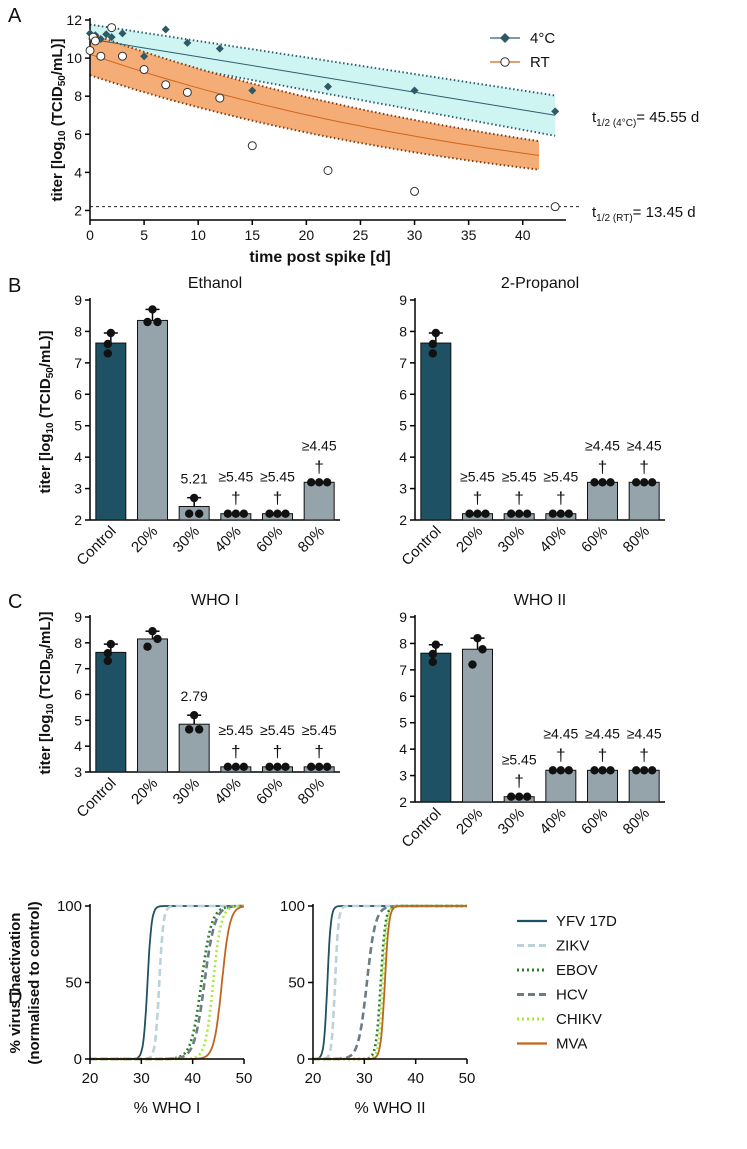  Describe the element at coordinates (390, 982) in the screenshot. I see `curve-zikv` at that location.